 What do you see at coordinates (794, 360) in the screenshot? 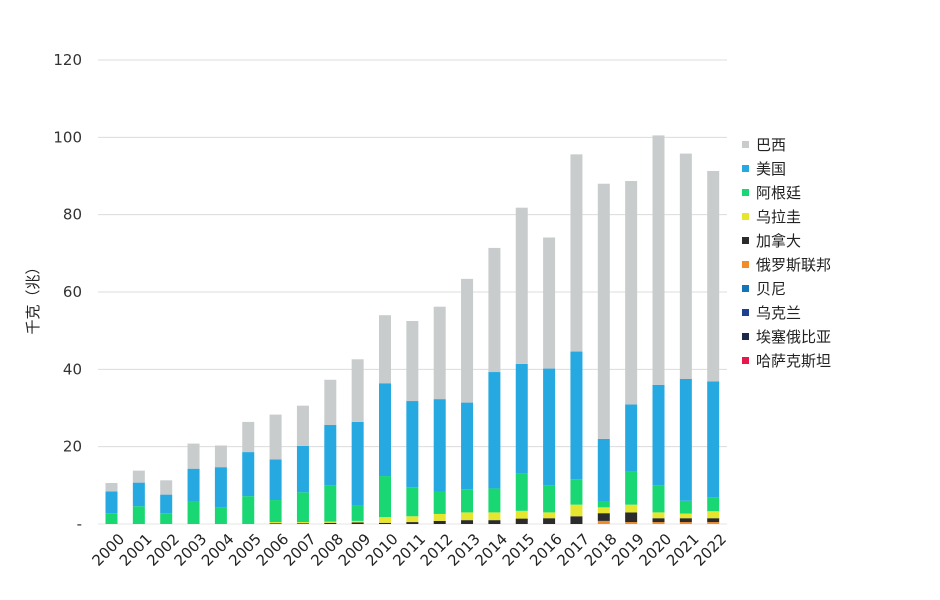
I see `legend-label: 哈萨克斯坦` at bounding box center [794, 360].